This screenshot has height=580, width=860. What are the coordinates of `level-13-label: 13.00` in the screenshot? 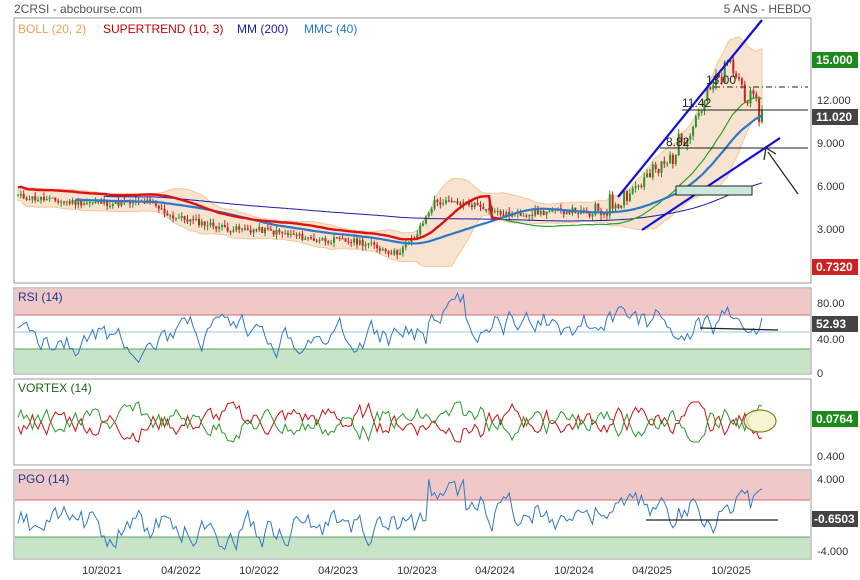 It's located at (721, 80).